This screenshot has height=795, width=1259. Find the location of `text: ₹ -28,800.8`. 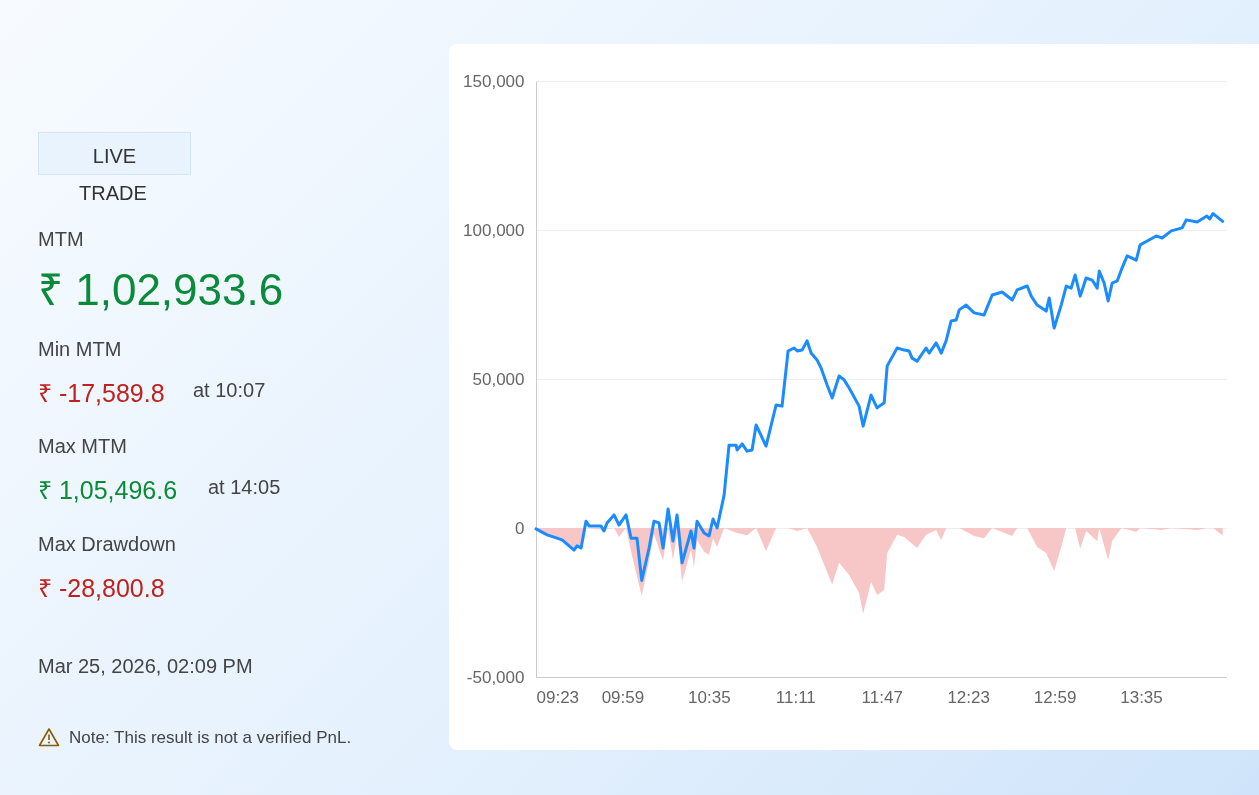

text: ₹ -28,800.8 is located at coordinates (101, 588).